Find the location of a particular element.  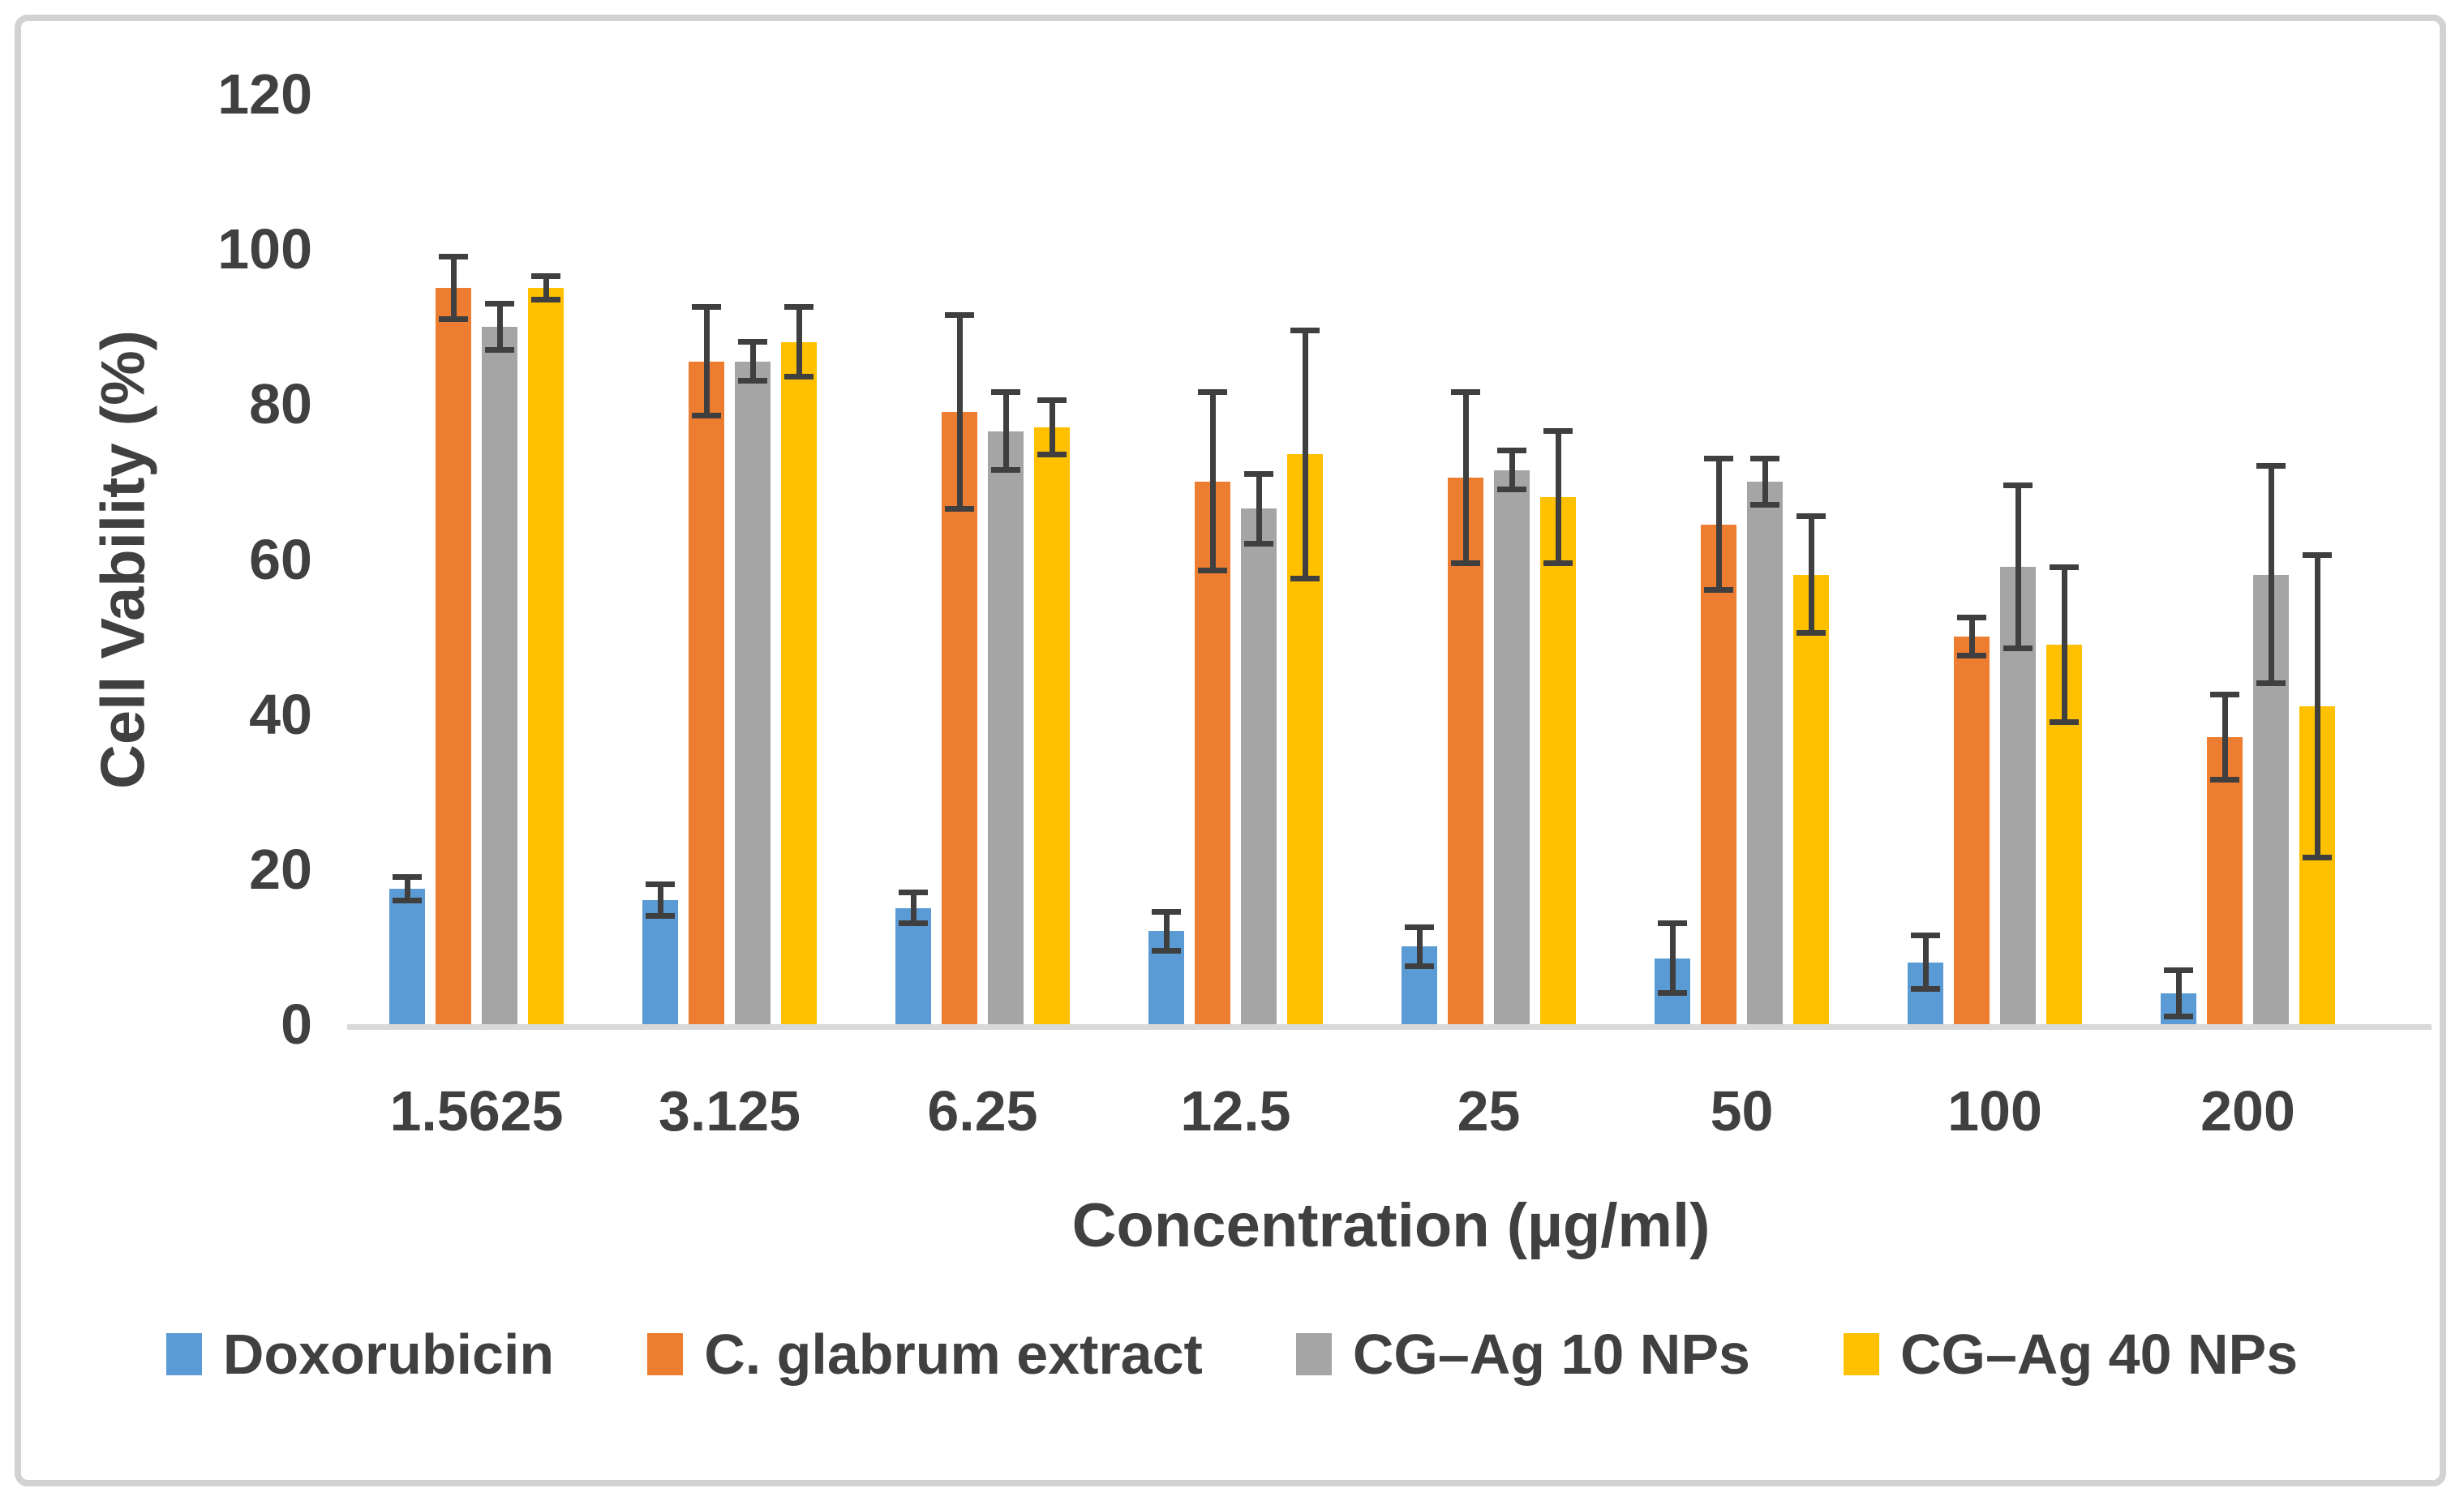

bar-cg-ag-10-nps-12.5 is located at coordinates (1259, 766).